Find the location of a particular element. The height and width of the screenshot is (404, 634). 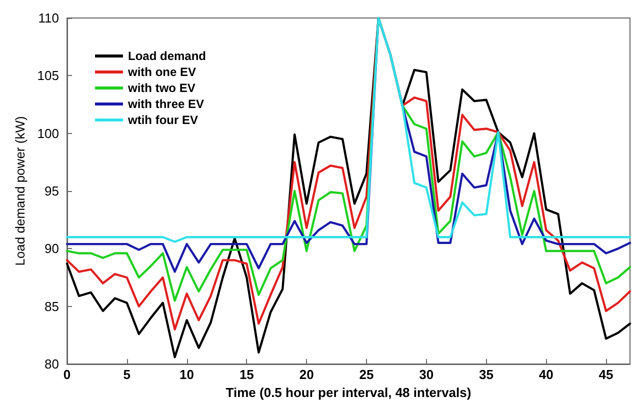

x-axis-title: Time (0.5 hour per interval, 48 intervals) is located at coordinates (349, 392).